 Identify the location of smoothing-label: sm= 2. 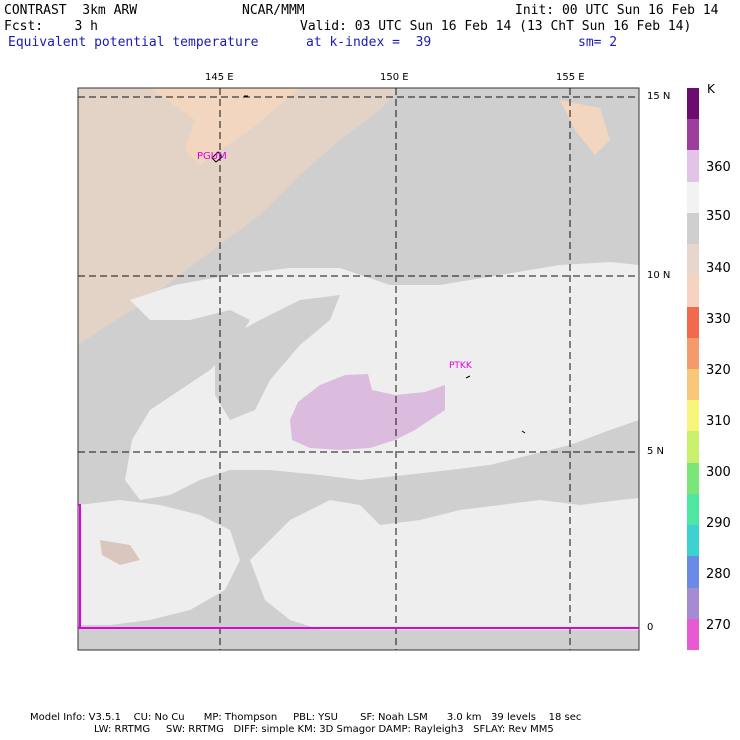
(598, 42).